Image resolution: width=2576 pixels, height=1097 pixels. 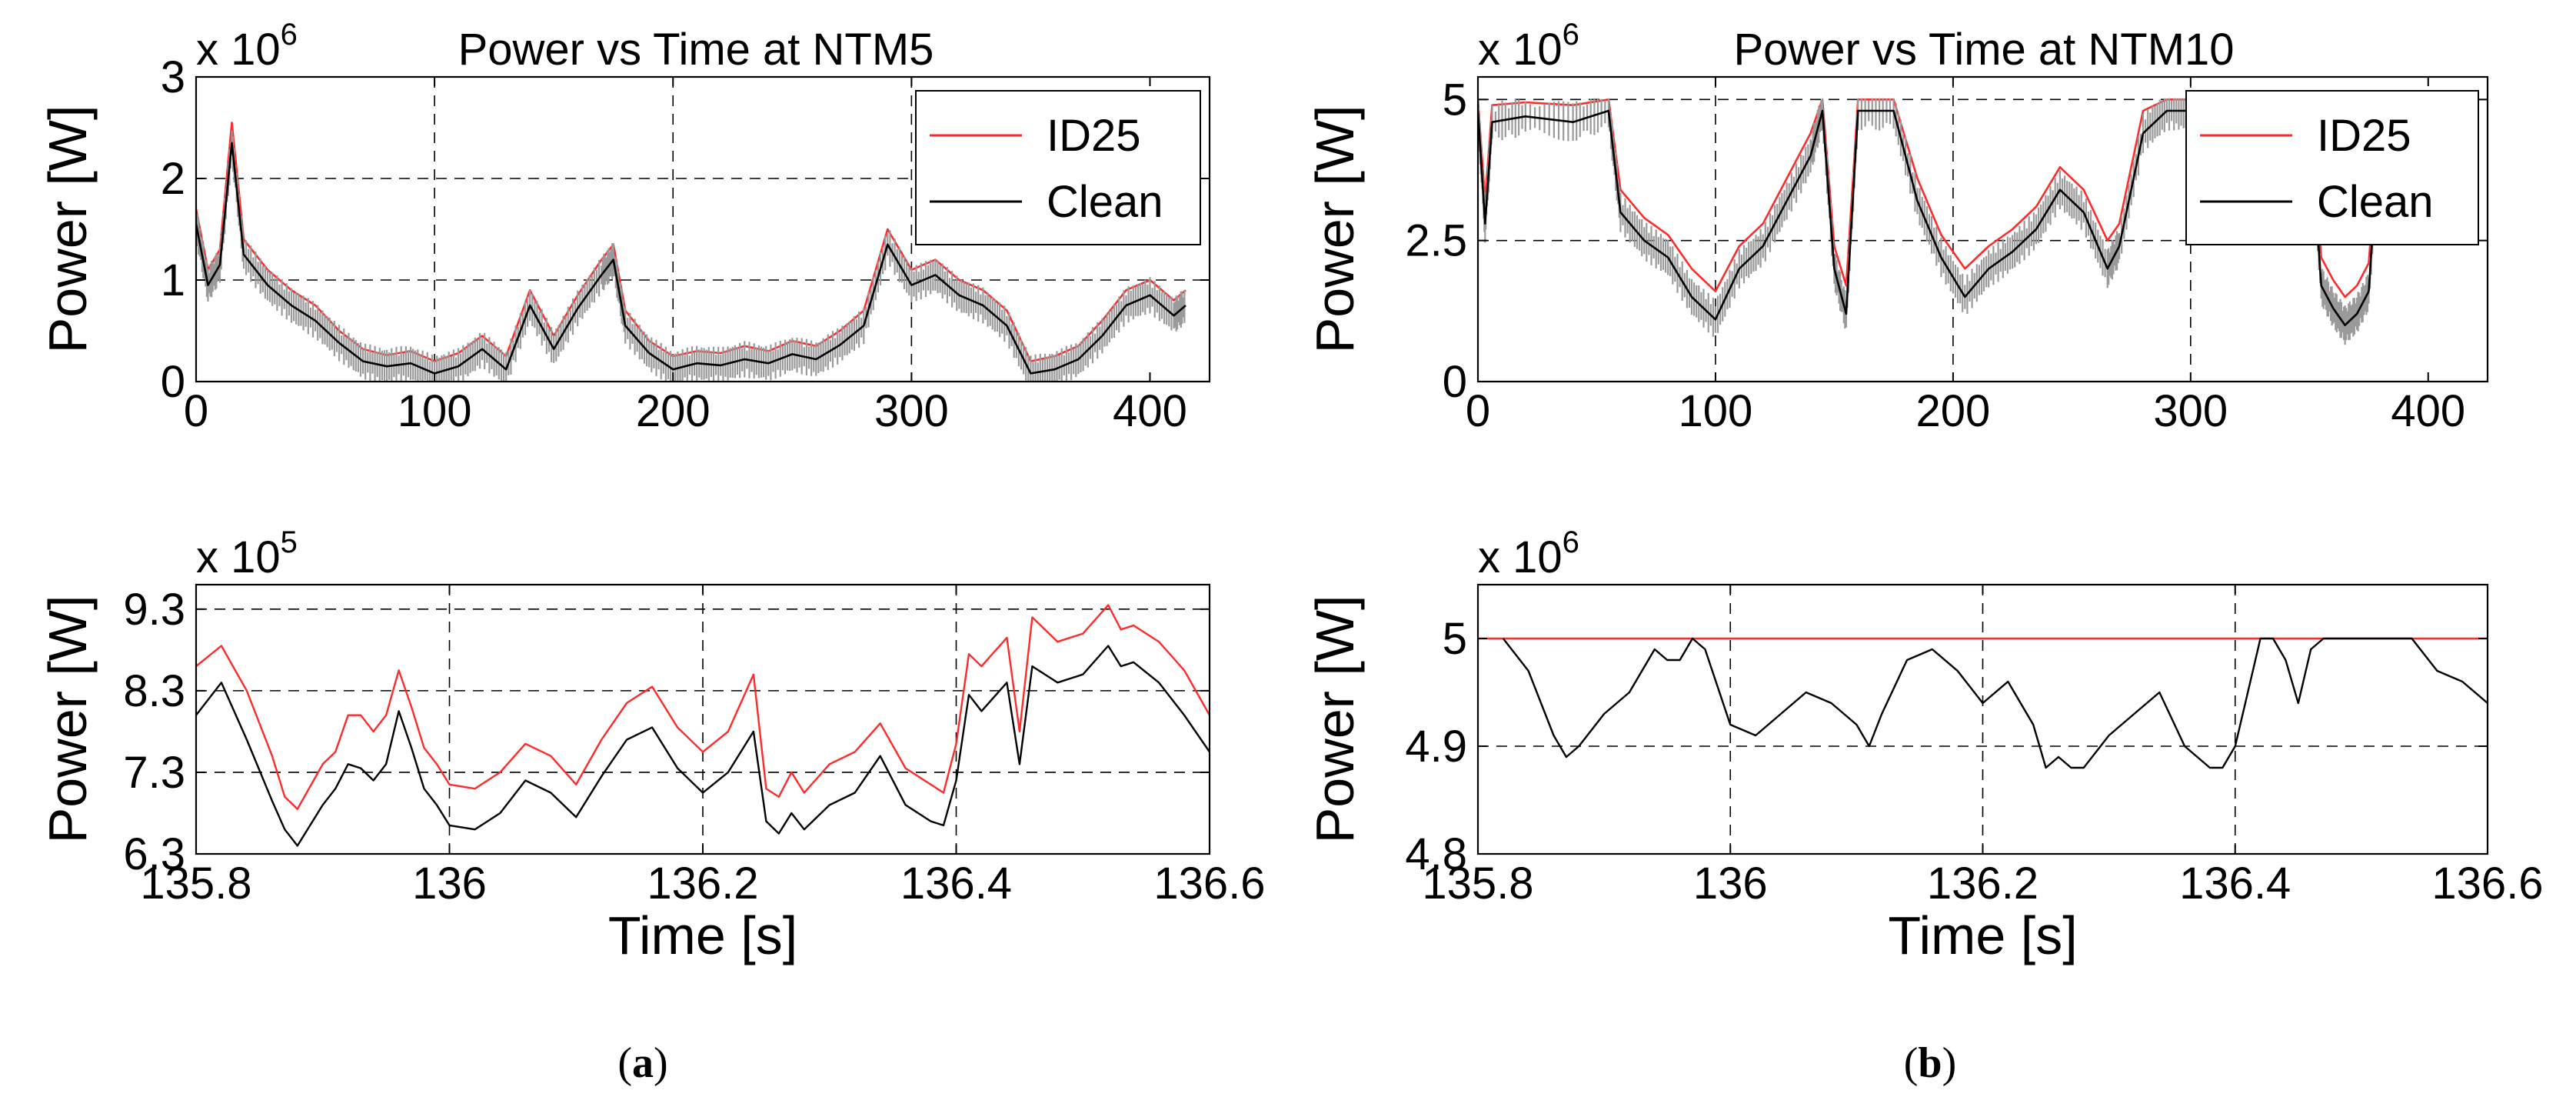 I want to click on caption-b: (b), so click(x=1930, y=1063).